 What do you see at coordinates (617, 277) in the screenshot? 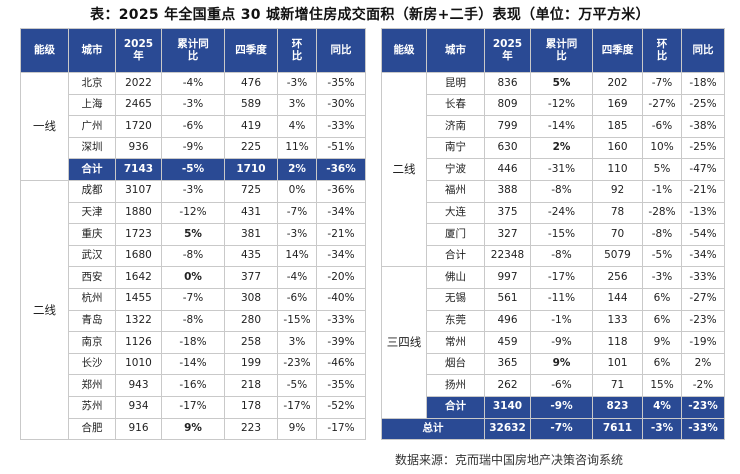
I see `q4-cell: 256` at bounding box center [617, 277].